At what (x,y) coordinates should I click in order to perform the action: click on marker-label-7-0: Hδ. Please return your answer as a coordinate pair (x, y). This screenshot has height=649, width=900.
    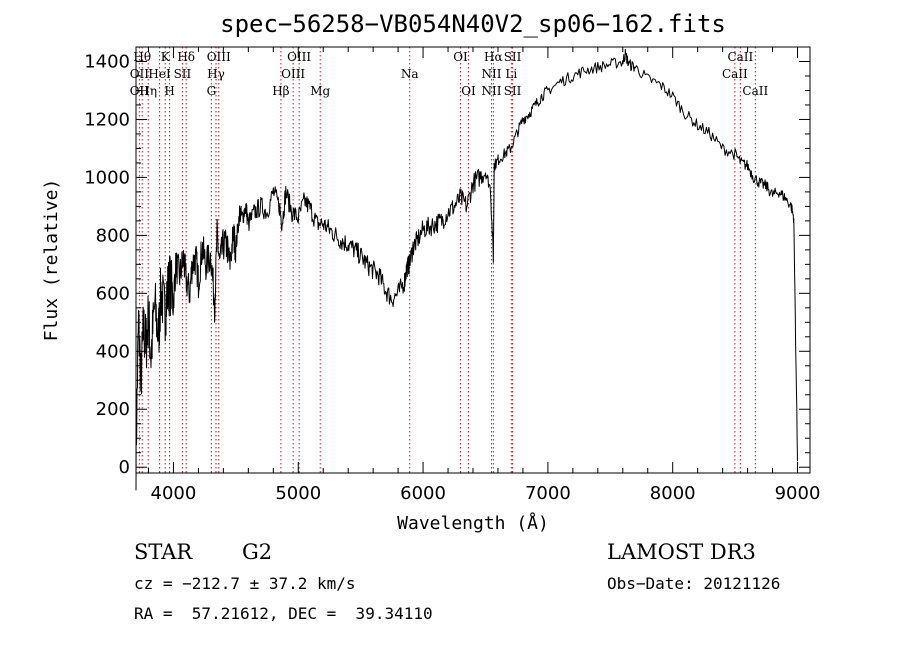
    Looking at the image, I should click on (186, 57).